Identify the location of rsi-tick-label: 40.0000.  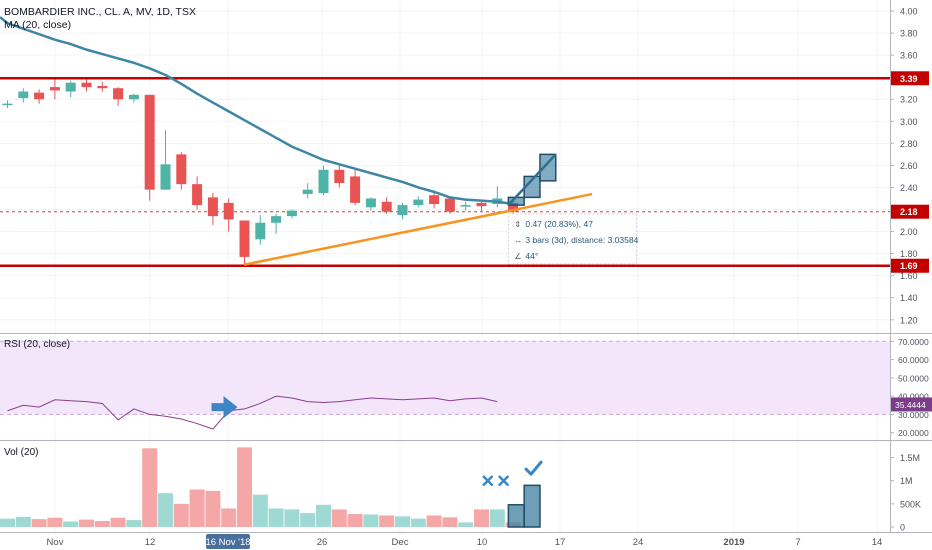
(913, 397).